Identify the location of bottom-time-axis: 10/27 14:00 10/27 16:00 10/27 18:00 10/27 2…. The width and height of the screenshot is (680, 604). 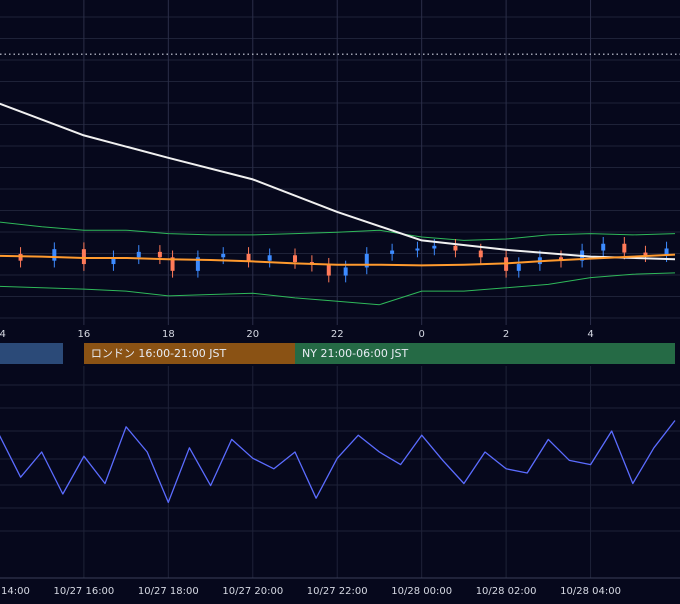
(310, 591).